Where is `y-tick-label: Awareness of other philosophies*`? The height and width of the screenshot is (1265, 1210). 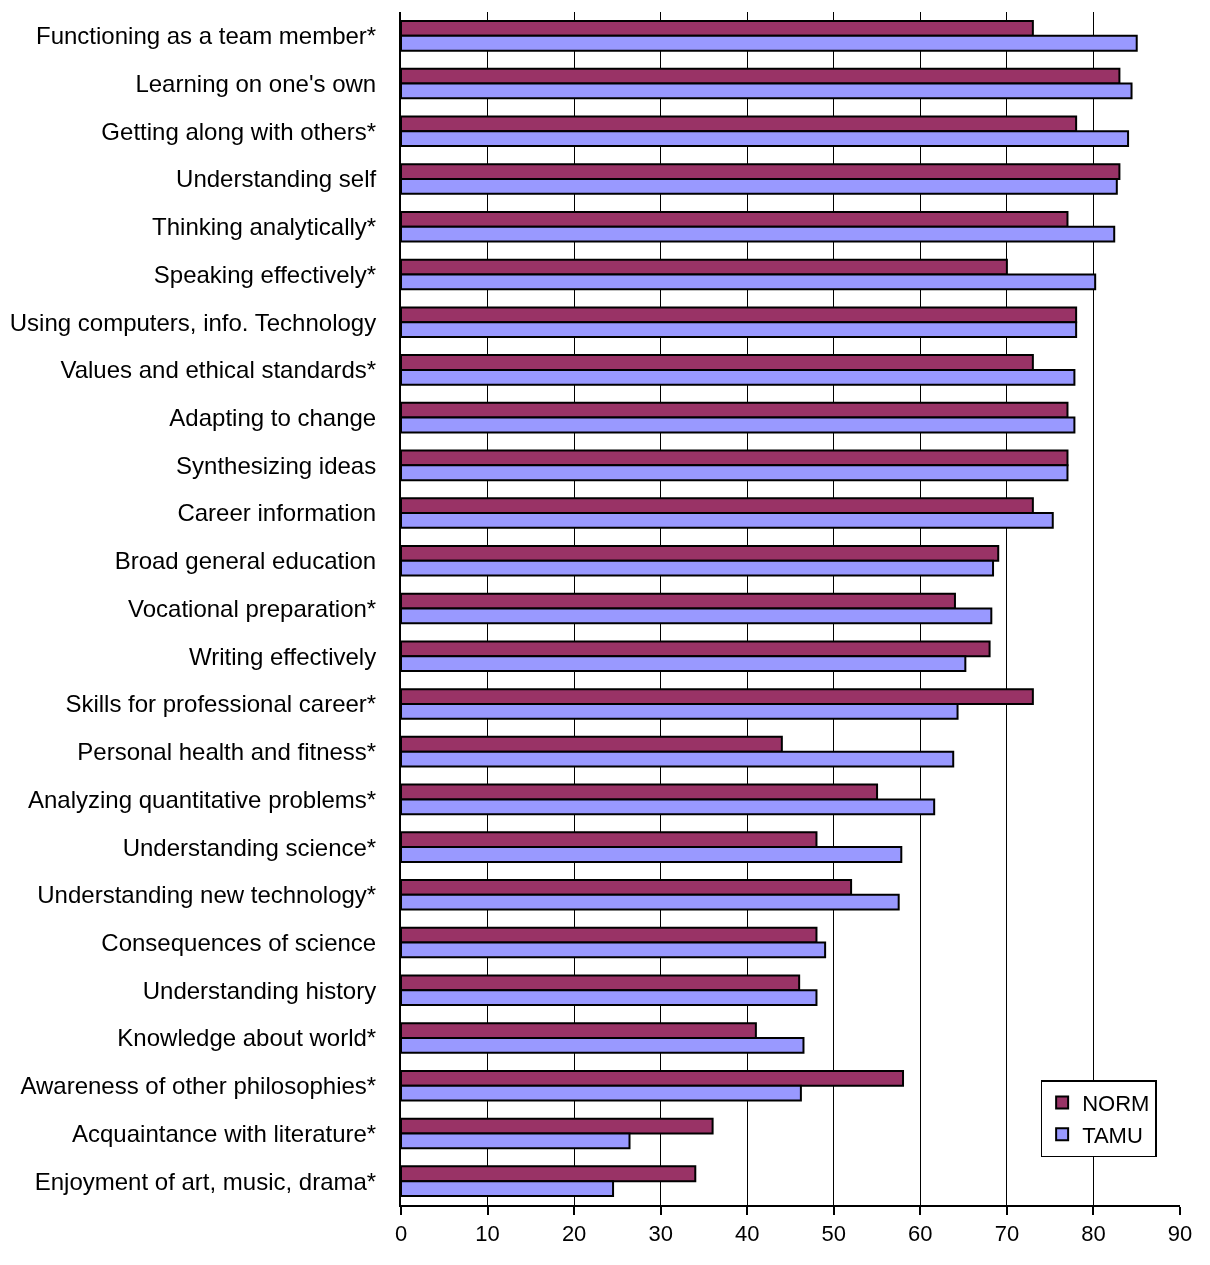 y-tick-label: Awareness of other philosophies* is located at coordinates (198, 1086).